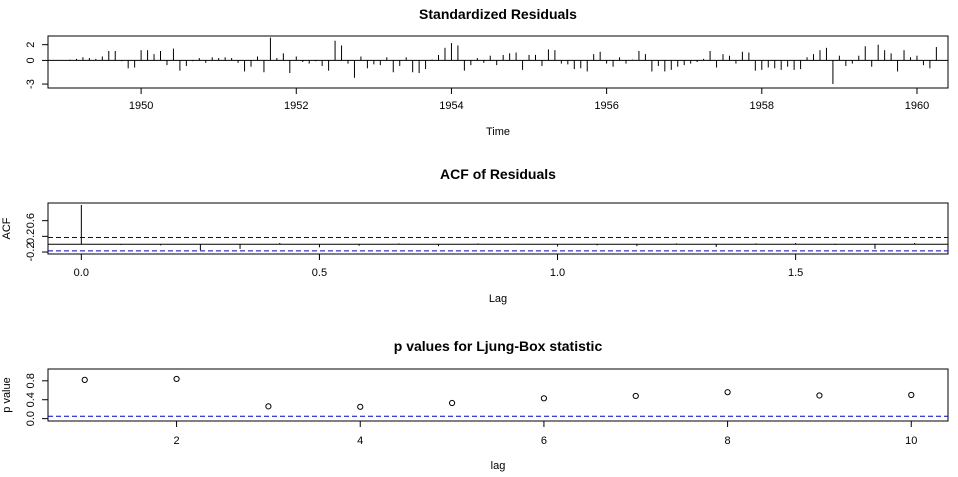 The width and height of the screenshot is (958, 477). Describe the element at coordinates (498, 346) in the screenshot. I see `chart-title: p values for Ljung-Box statistic` at that location.